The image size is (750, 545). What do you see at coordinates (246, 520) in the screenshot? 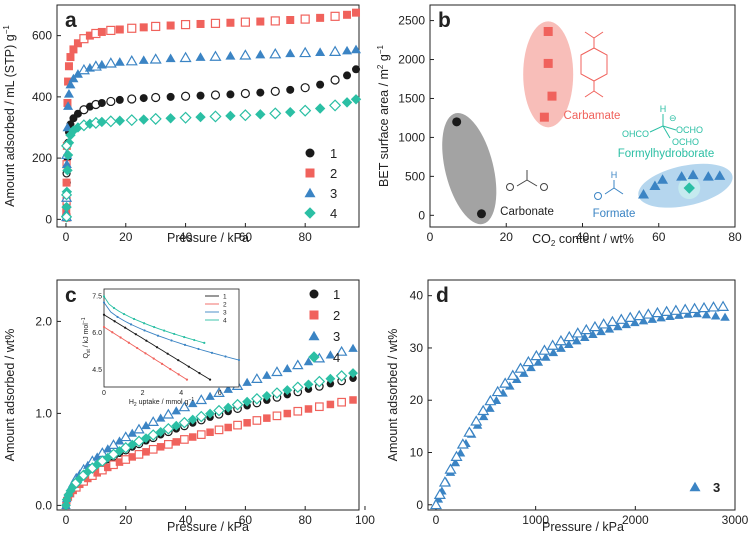
I see `x-tick-label: 60` at bounding box center [246, 520].